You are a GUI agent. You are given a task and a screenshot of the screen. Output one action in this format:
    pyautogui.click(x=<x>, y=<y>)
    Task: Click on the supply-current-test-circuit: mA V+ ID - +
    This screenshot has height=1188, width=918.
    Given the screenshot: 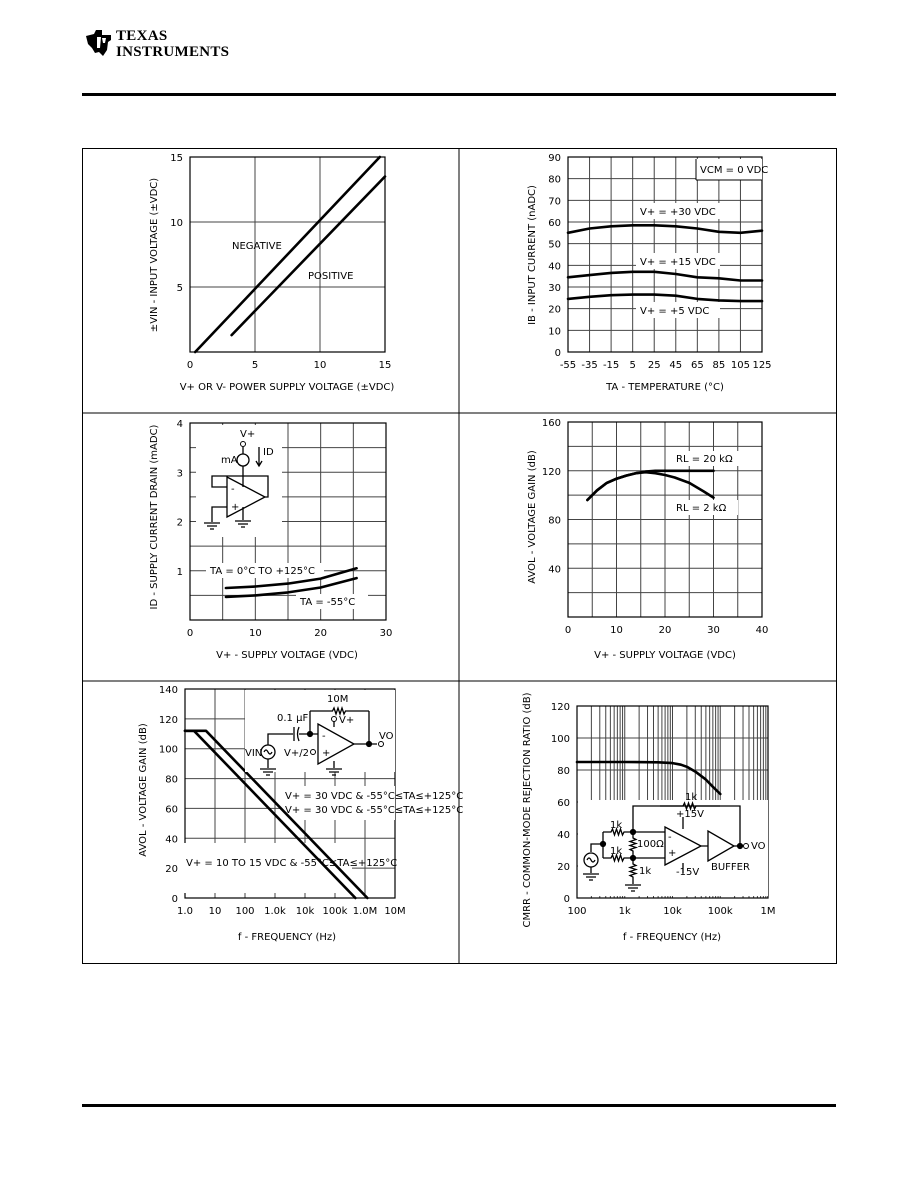 What is the action you would take?
    pyautogui.click(x=239, y=481)
    